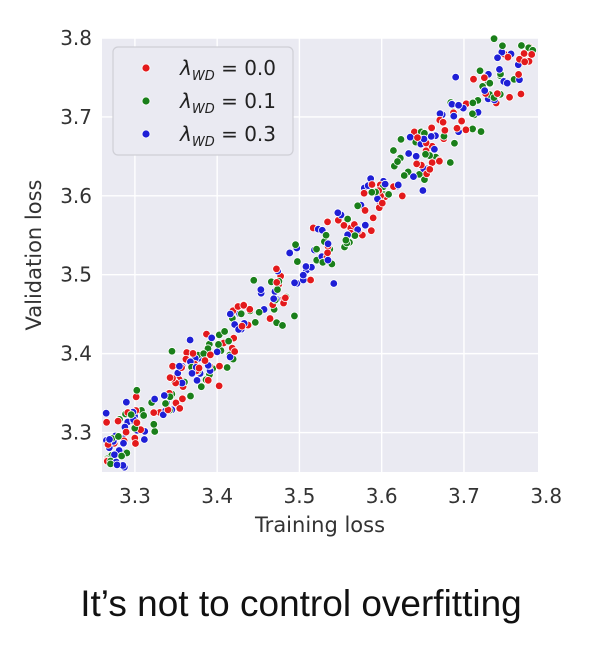 The image size is (602, 652). Describe the element at coordinates (340, 496) in the screenshot. I see `x-tick-labels: 3.3 3.4 3.5 3.6 3.7 3.8` at that location.